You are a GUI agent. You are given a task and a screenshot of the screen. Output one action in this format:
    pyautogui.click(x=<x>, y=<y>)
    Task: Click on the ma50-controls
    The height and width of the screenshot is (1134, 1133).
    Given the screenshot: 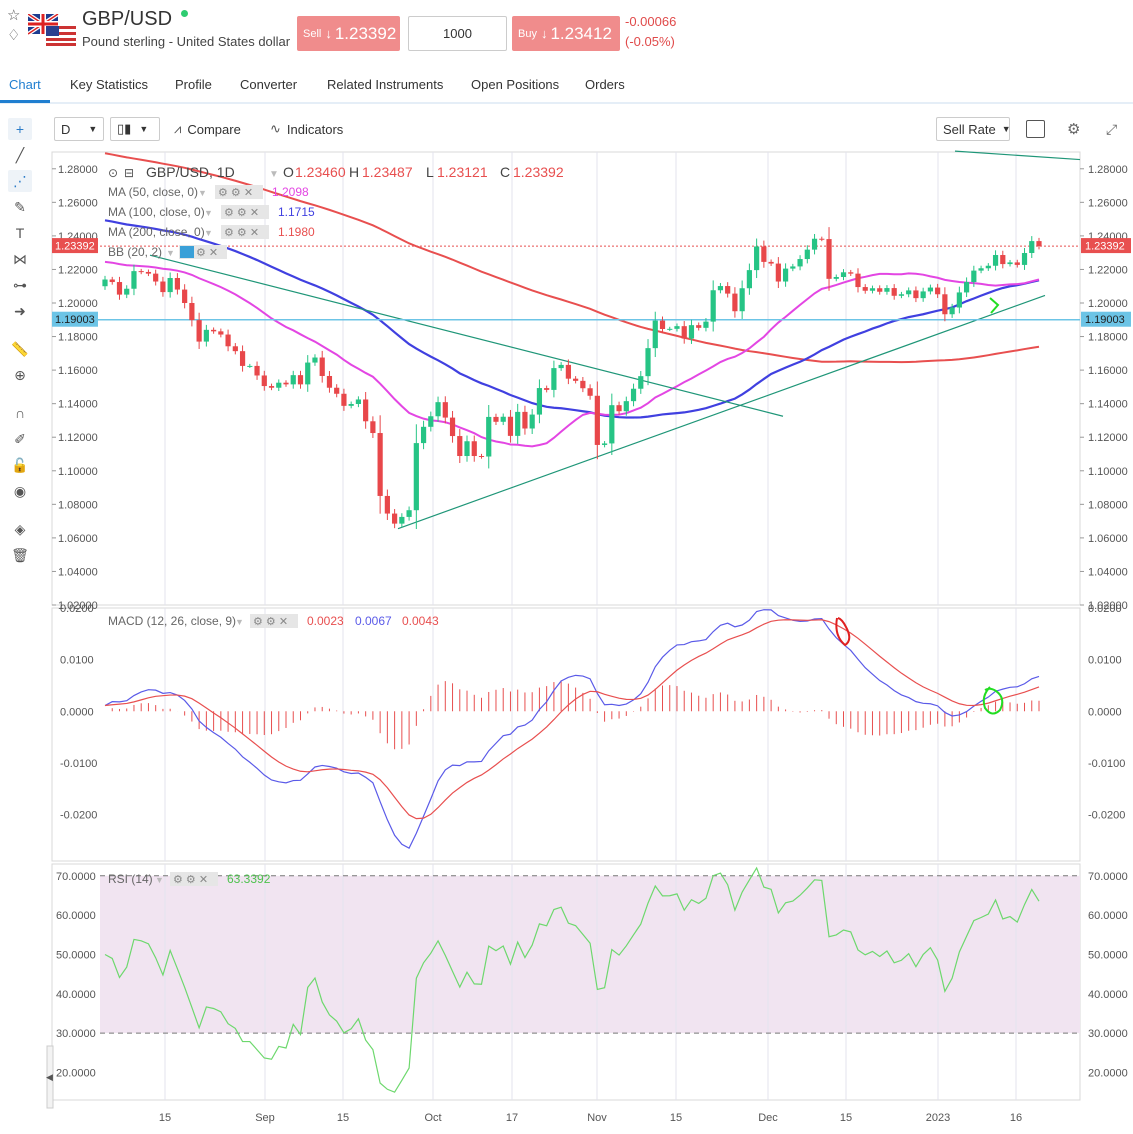 What is the action you would take?
    pyautogui.click(x=239, y=192)
    